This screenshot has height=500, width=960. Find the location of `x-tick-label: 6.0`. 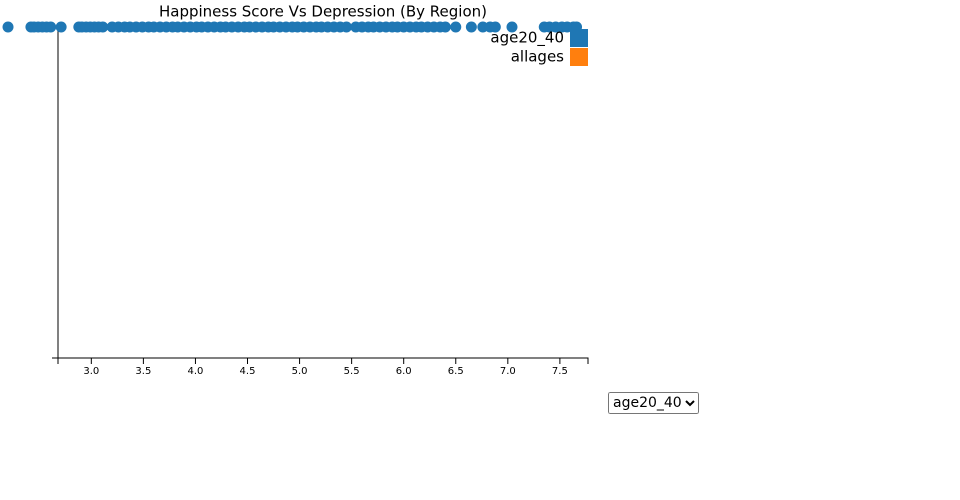

x-tick-label: 6.0 is located at coordinates (404, 371).